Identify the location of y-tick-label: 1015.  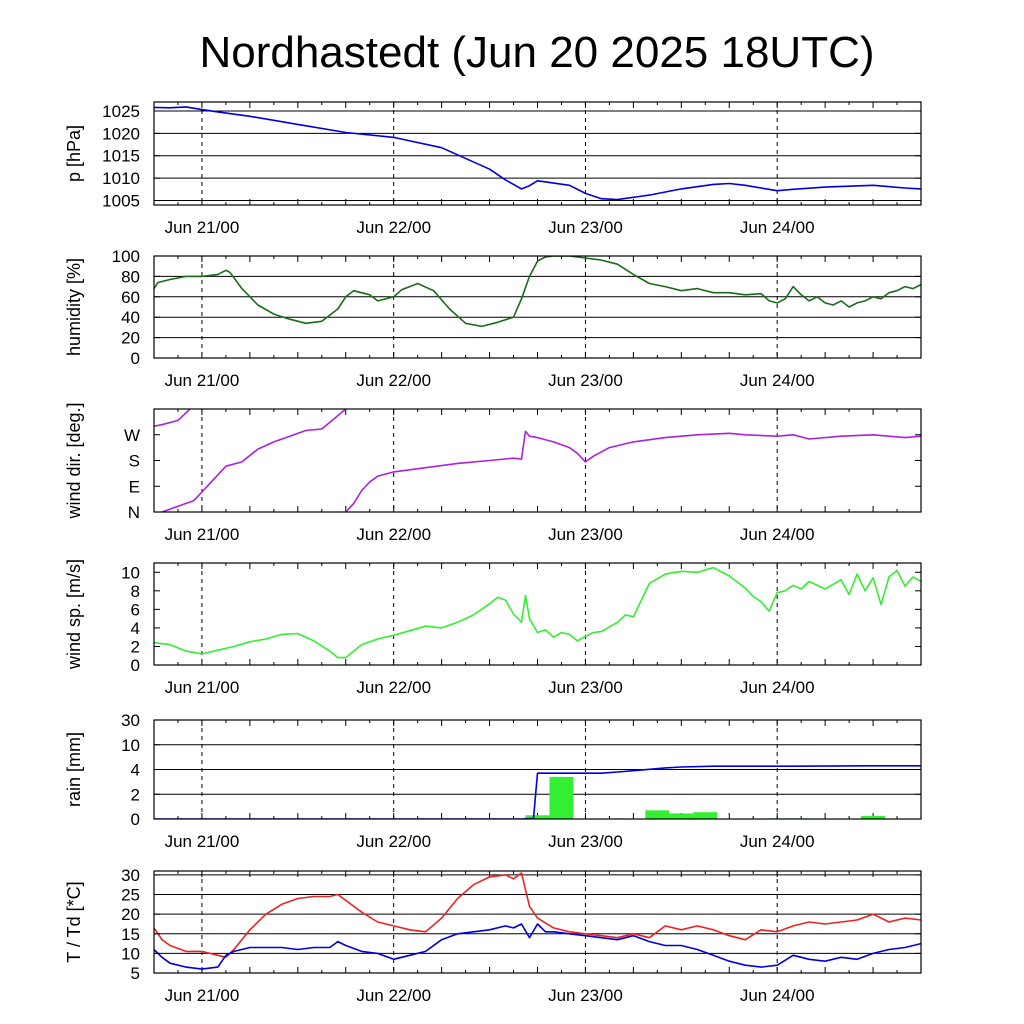
(121, 156).